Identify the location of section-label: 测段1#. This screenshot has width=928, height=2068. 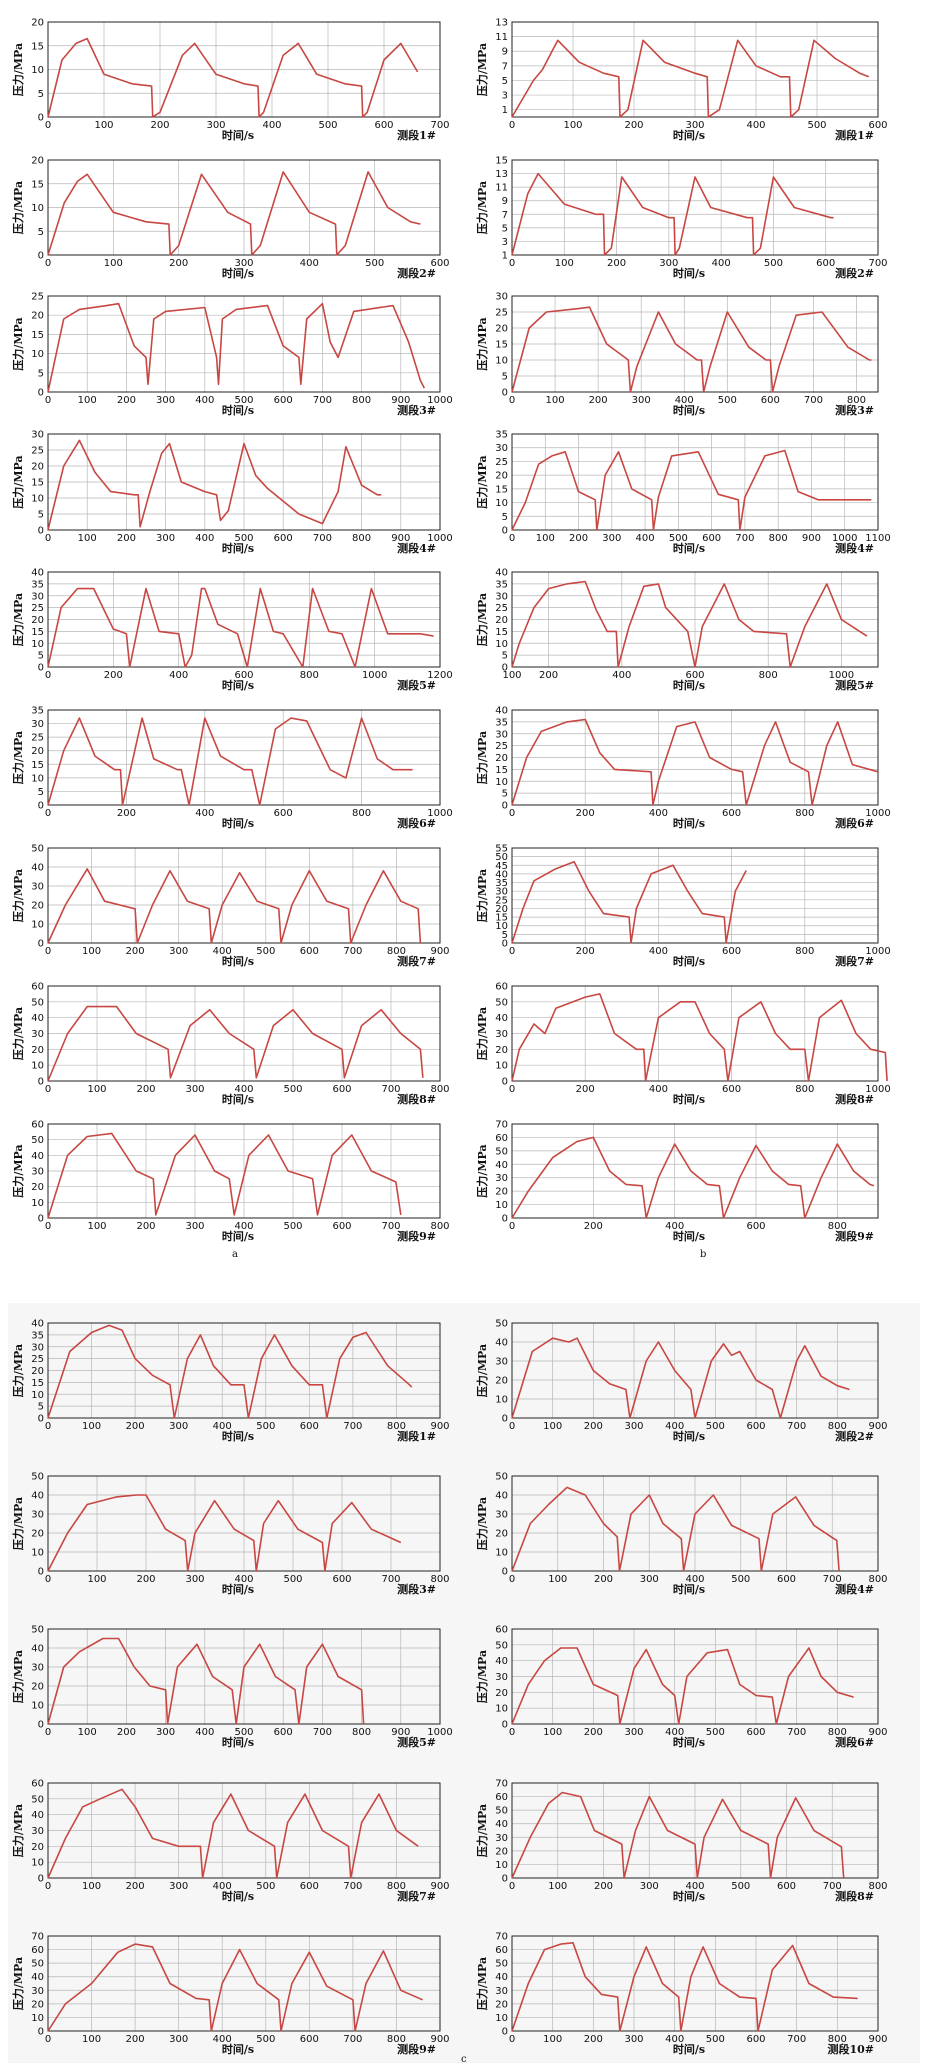
(416, 135).